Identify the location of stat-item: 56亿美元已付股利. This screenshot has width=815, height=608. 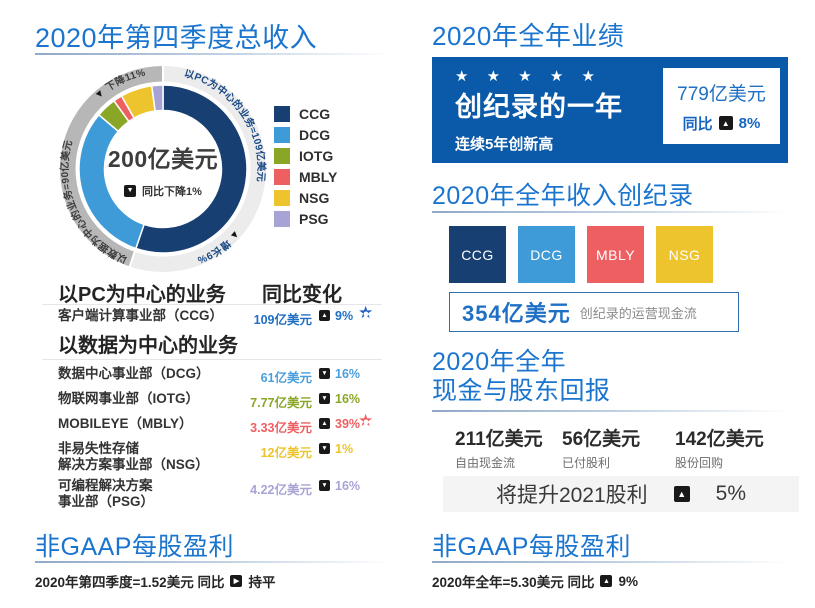
(601, 447).